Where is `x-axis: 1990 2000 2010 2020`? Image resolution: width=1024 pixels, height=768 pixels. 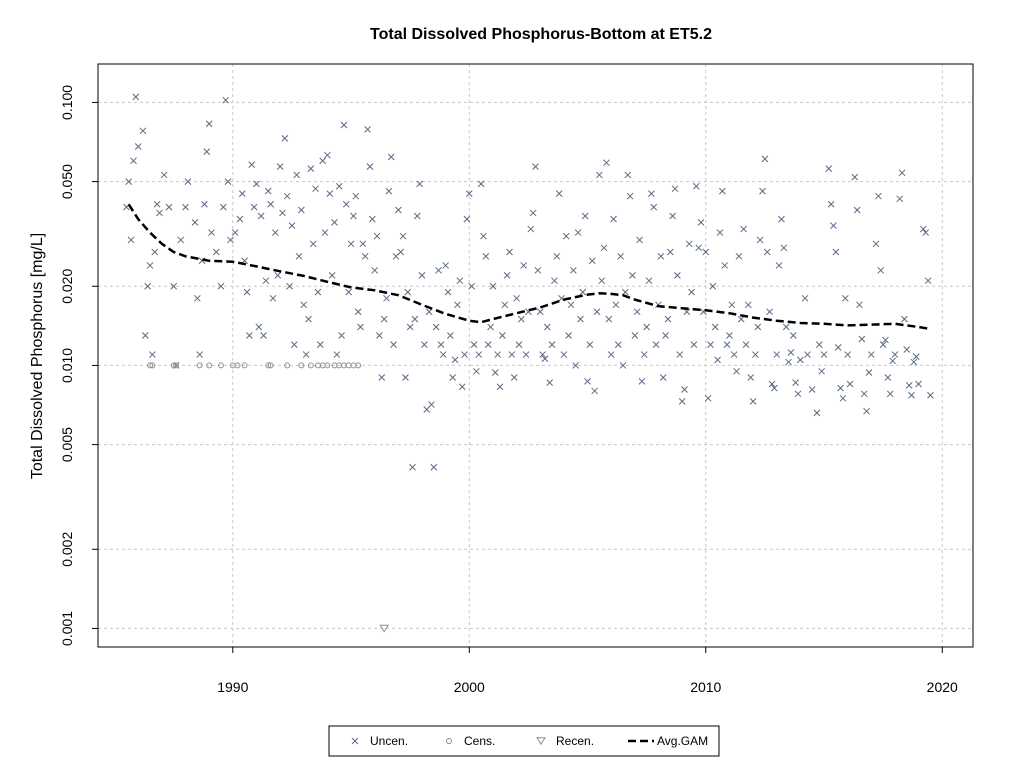
x-axis: 1990 2000 2010 2020 is located at coordinates (587, 671).